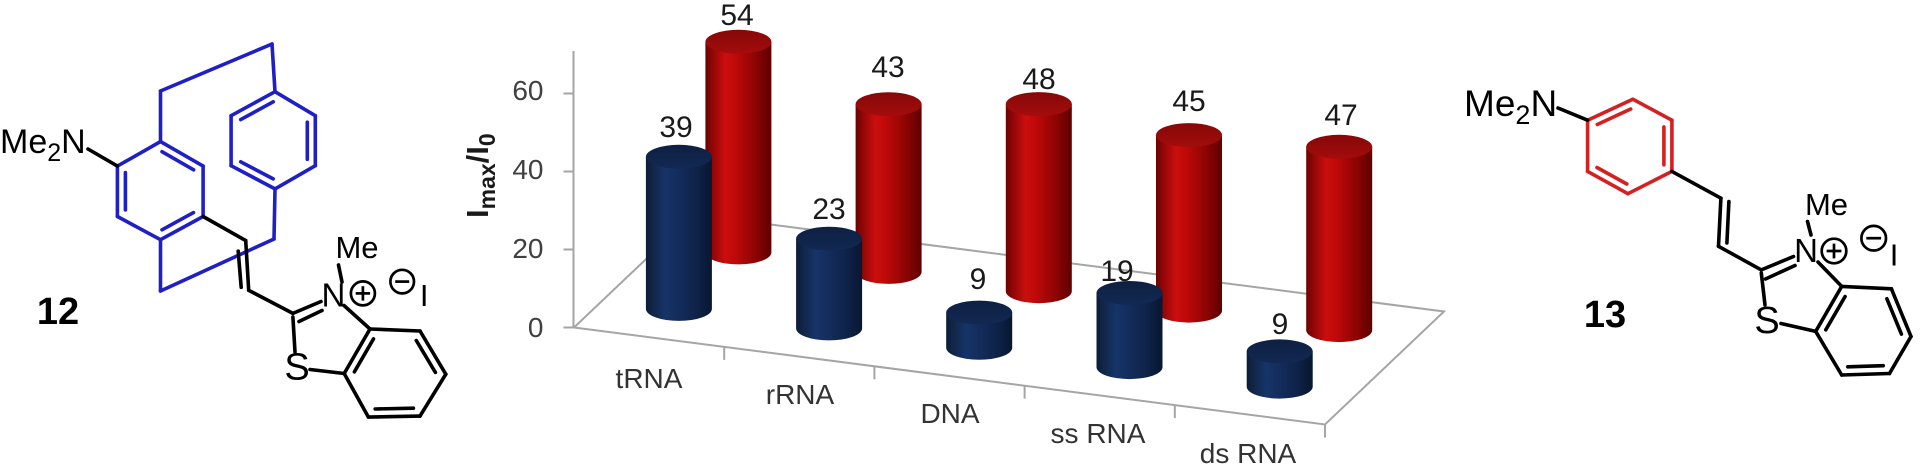 The image size is (1920, 470). What do you see at coordinates (527, 169) in the screenshot?
I see `svg-text: 40` at bounding box center [527, 169].